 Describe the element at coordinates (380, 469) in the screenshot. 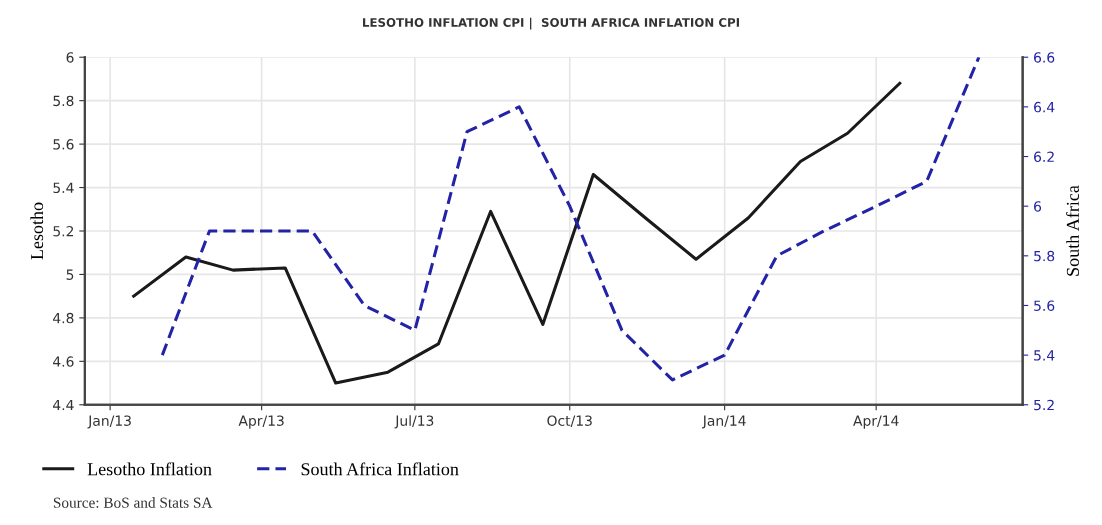

I see `legend-label: South Africa Inflation` at that location.